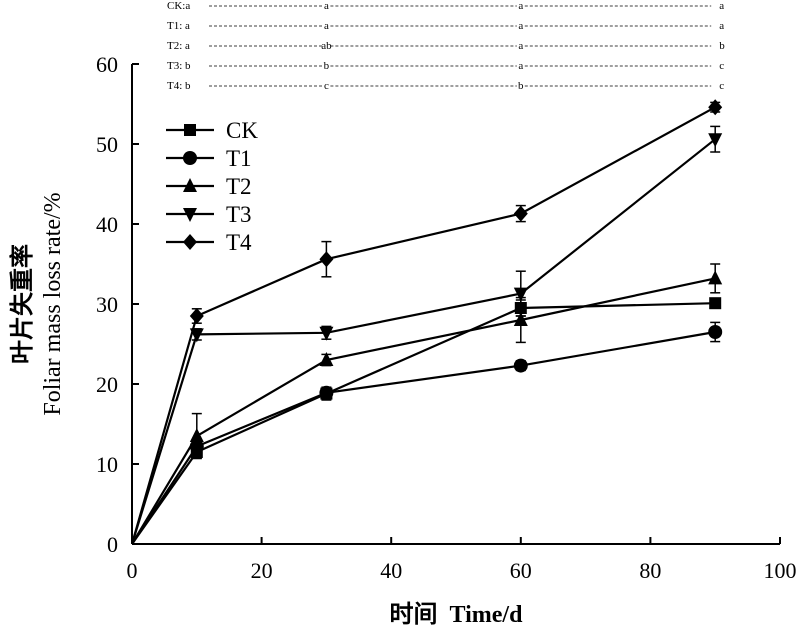 This screenshot has width=800, height=632. I want to click on legend-label: CK, so click(242, 130).